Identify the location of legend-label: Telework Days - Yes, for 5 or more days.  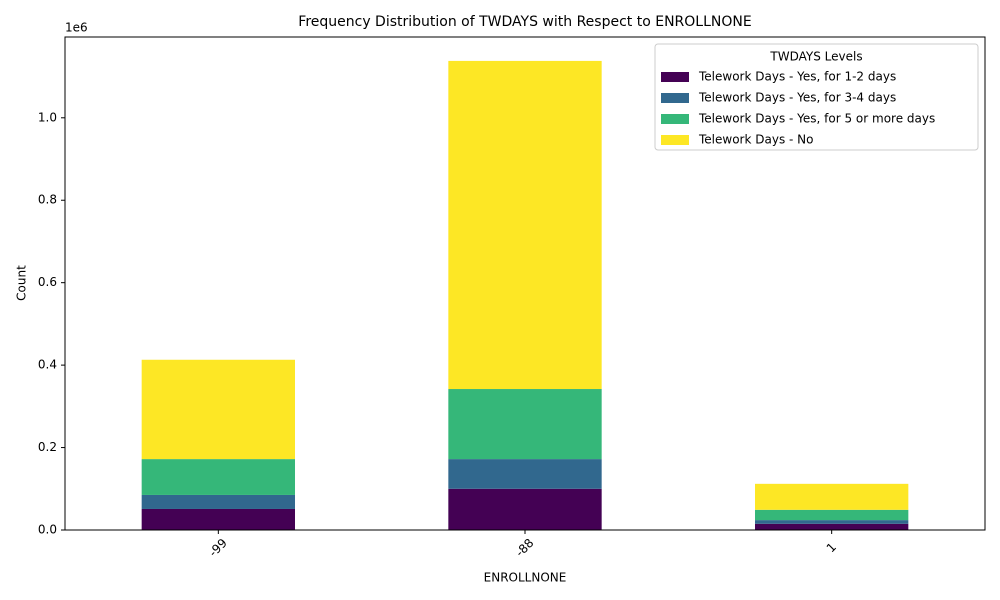
(816, 119).